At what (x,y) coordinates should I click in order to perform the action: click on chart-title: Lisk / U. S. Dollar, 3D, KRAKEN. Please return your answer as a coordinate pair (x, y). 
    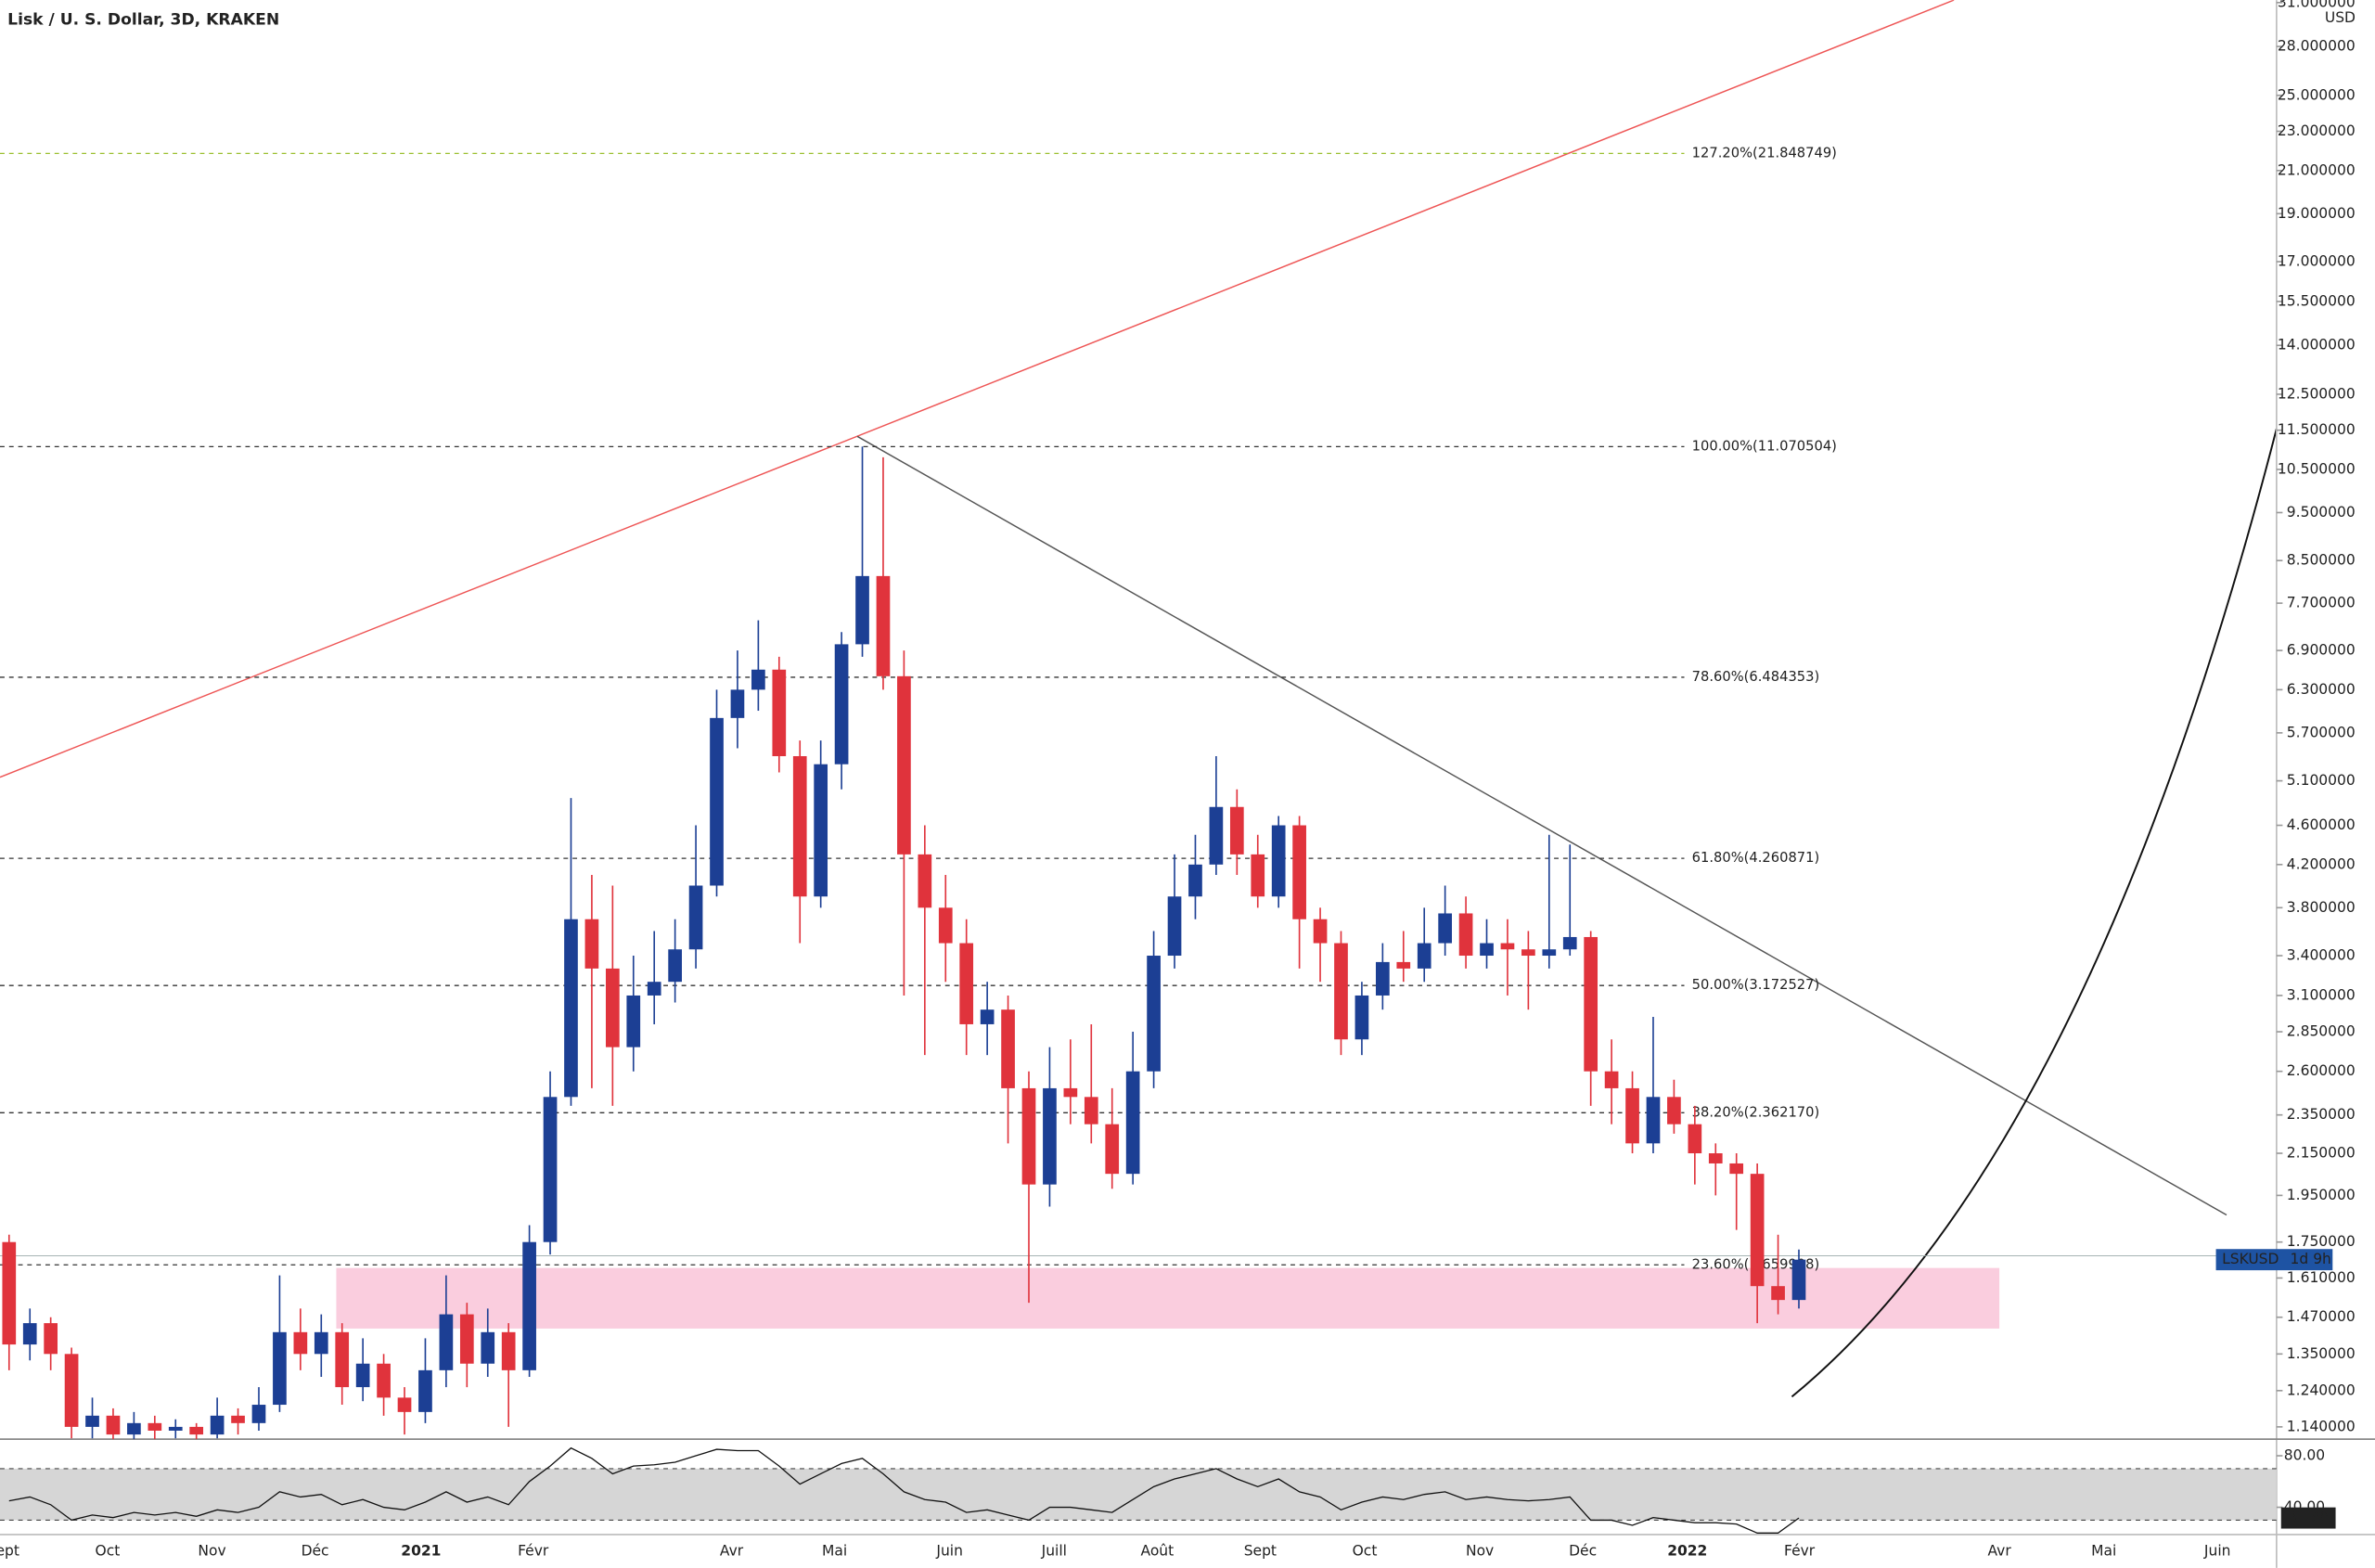
    Looking at the image, I should click on (143, 20).